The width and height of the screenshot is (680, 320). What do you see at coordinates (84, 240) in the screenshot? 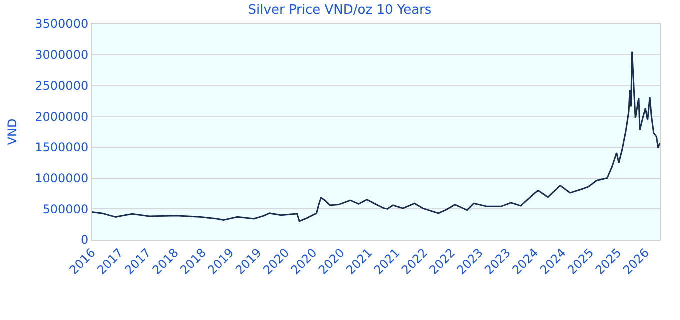
I see `y-tick-label: 0` at bounding box center [84, 240].